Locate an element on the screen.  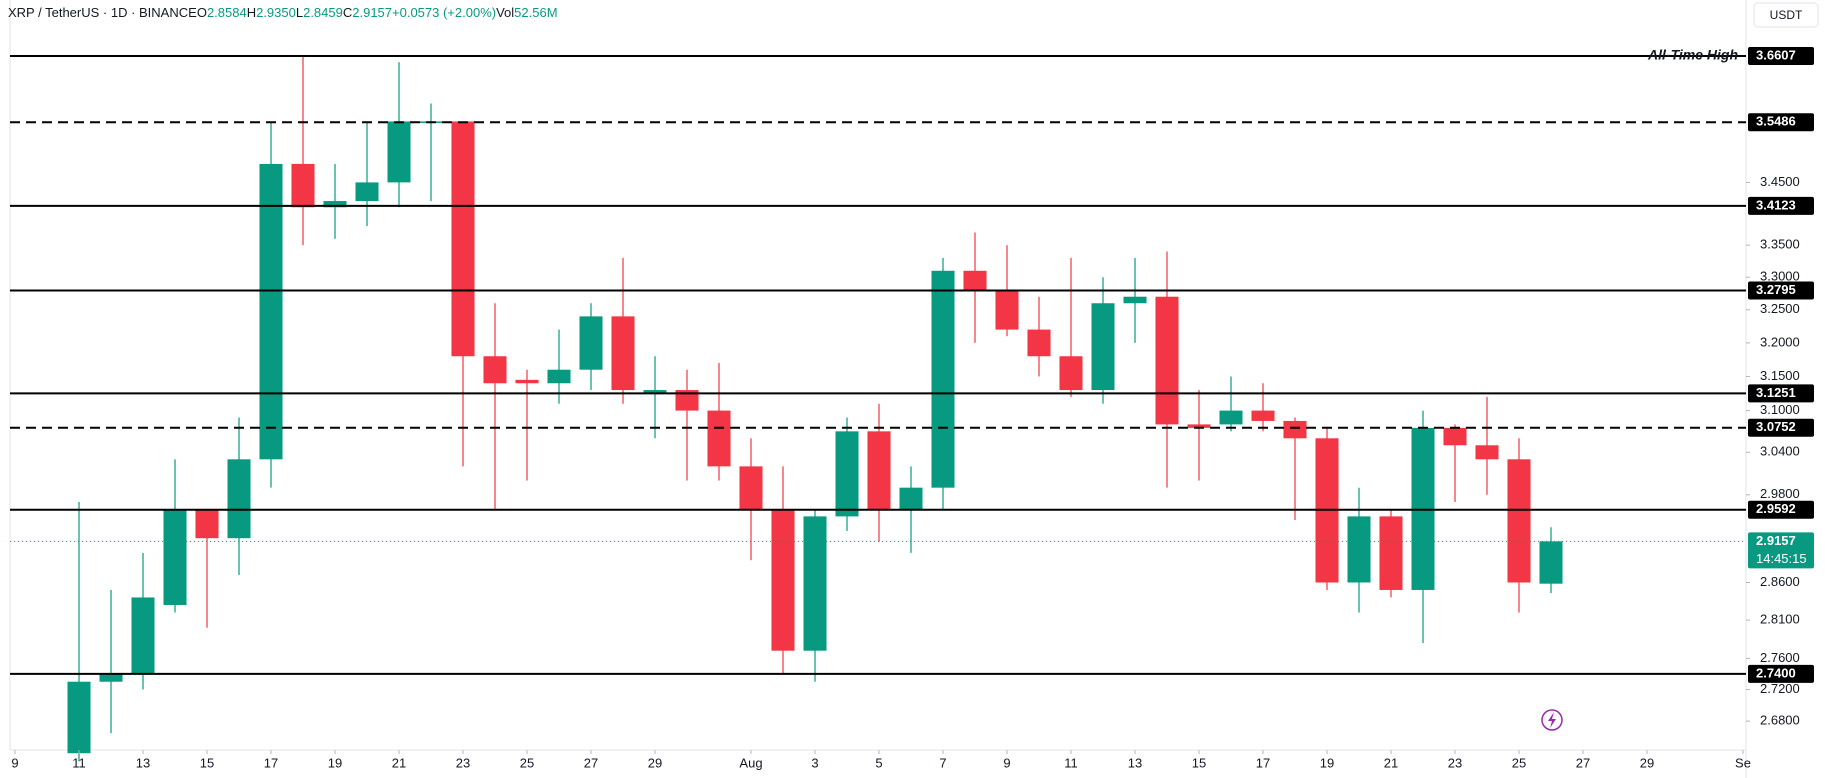
currency: USDT is located at coordinates (1786, 15).